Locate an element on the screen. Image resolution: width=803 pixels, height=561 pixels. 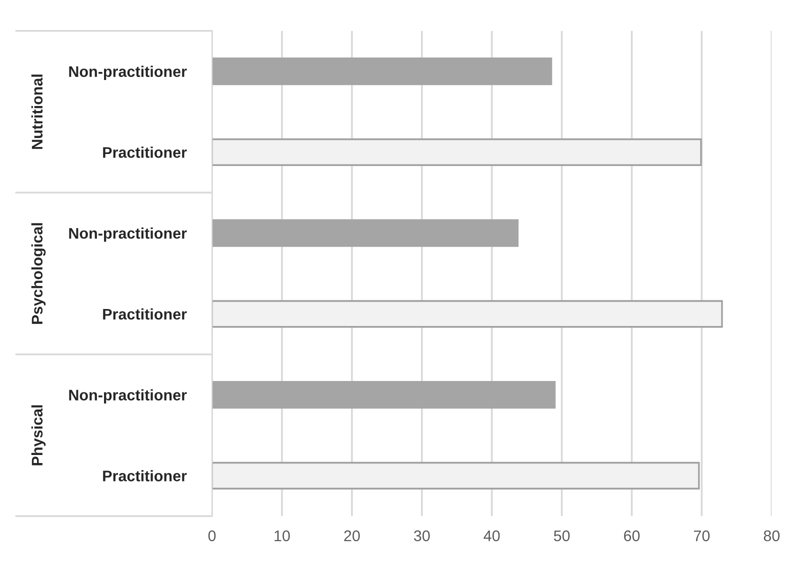
text: Physical is located at coordinates (38, 435).